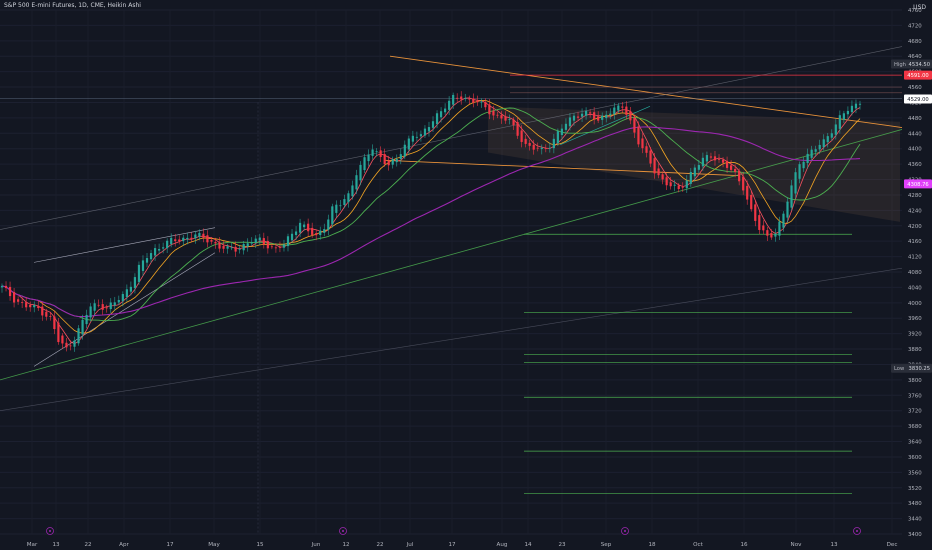 This screenshot has width=932, height=550. I want to click on y-tick-label: 3680, so click(915, 427).